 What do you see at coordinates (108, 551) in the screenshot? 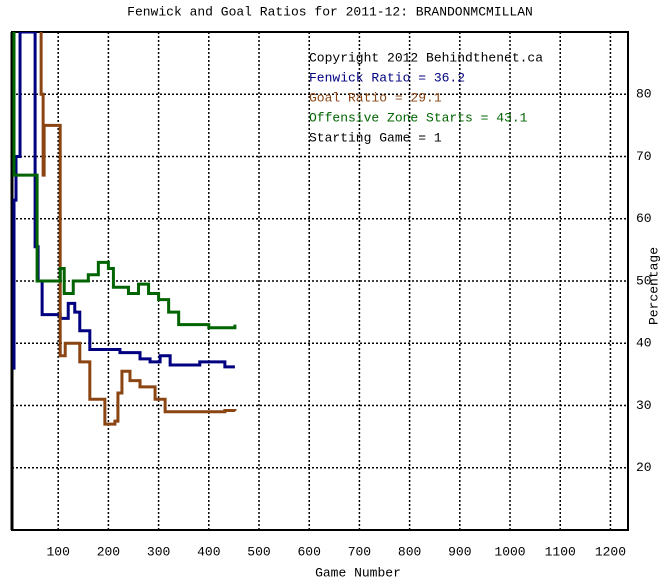
I see `x-tick-label: 200` at bounding box center [108, 551].